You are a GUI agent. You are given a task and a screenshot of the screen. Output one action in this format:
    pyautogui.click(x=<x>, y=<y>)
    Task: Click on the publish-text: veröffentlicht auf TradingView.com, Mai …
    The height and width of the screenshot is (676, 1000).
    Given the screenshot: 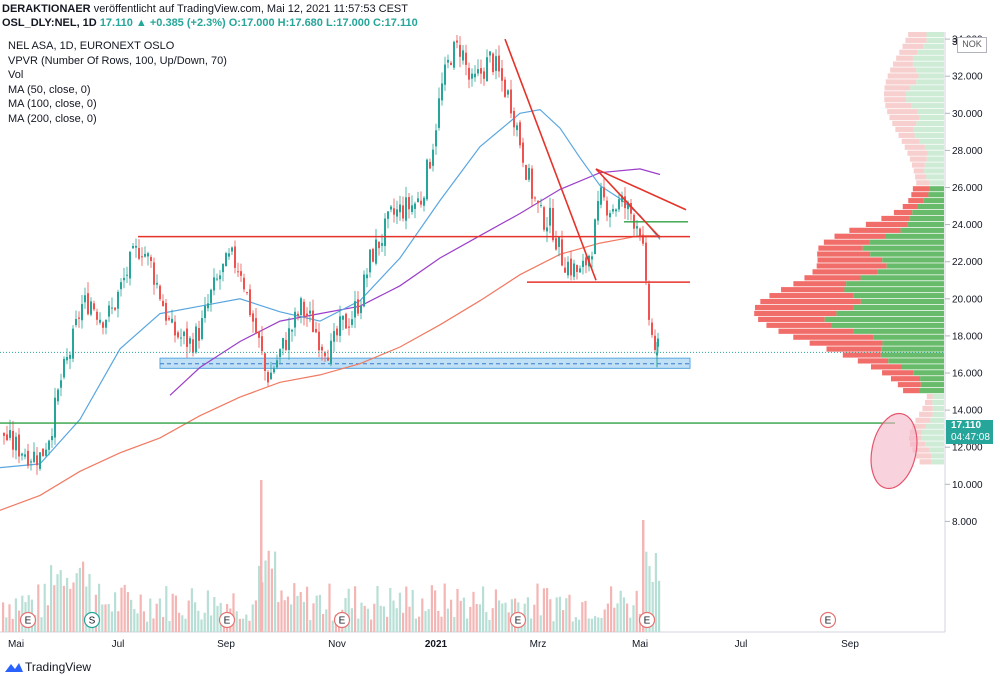 What is the action you would take?
    pyautogui.click(x=250, y=9)
    